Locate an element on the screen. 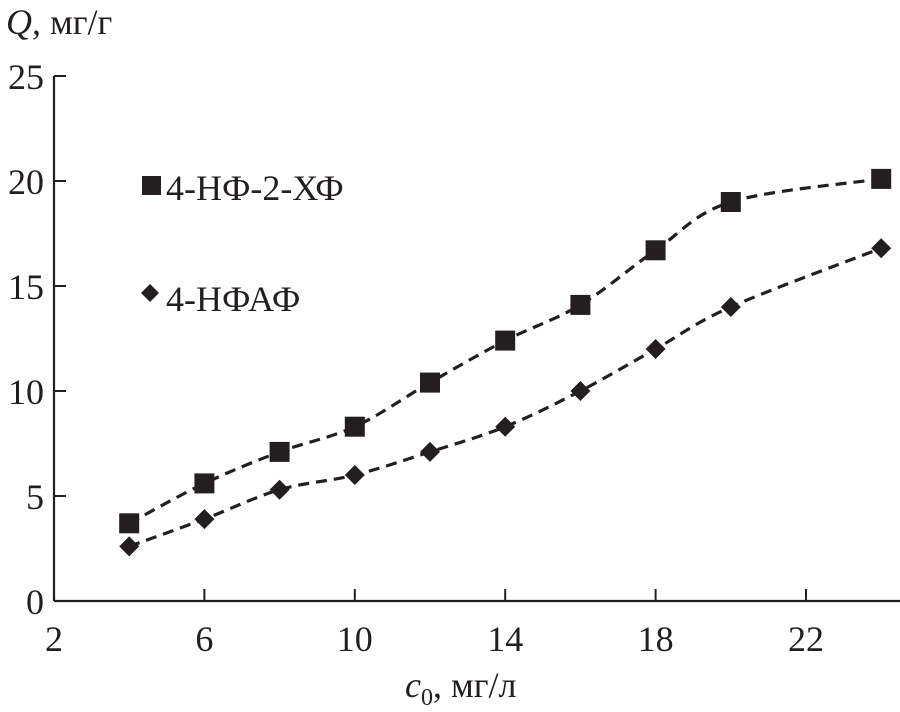  y-tick-label: 15 is located at coordinates (26, 287).